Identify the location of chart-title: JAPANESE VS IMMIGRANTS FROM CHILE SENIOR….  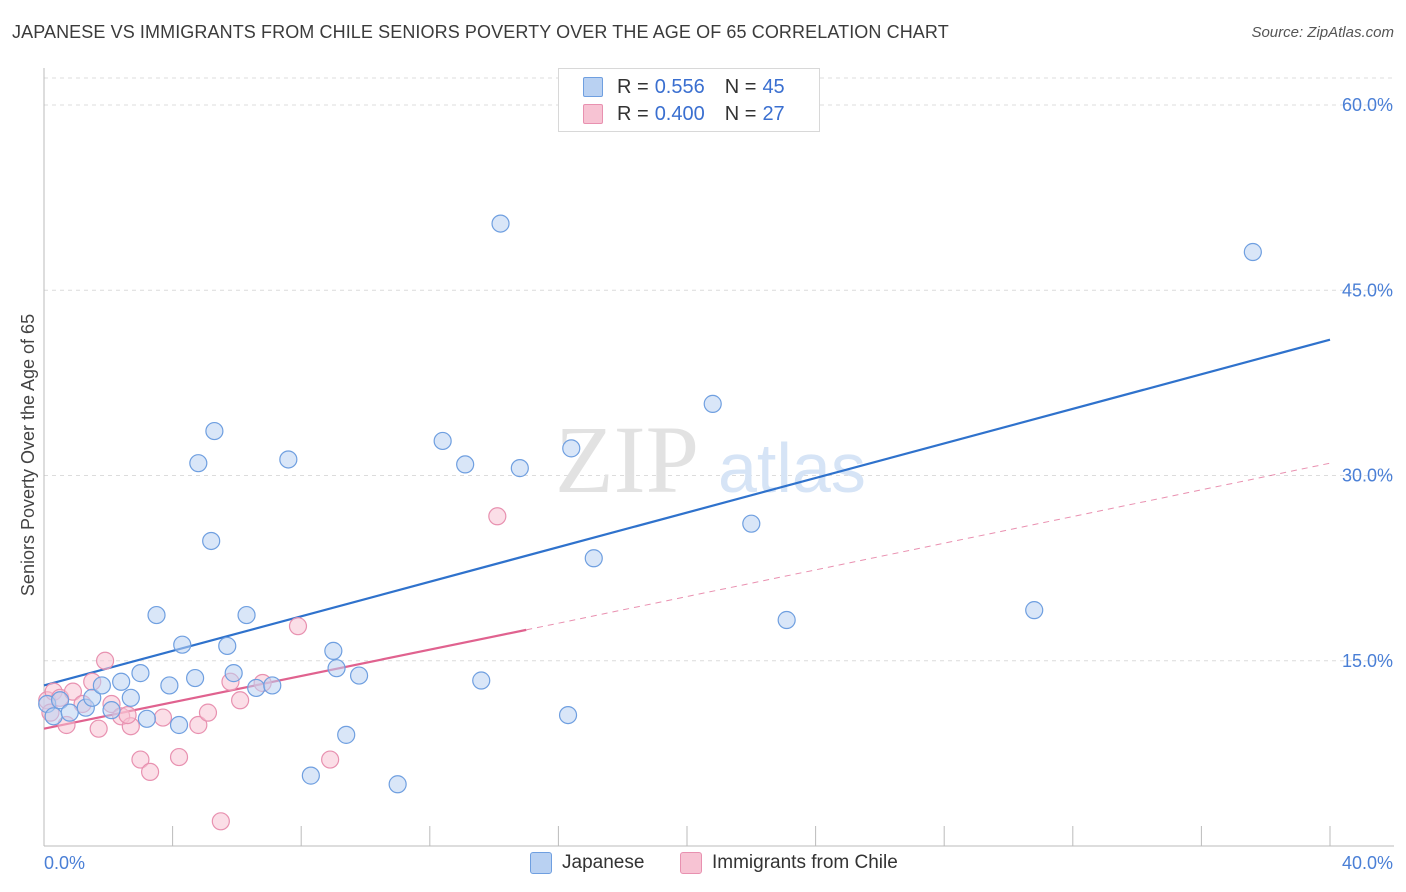
(480, 32).